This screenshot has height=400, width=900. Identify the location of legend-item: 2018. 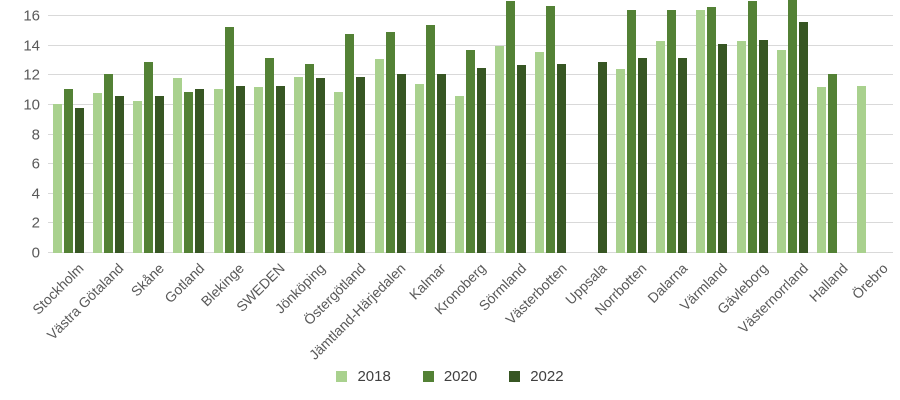
(363, 376).